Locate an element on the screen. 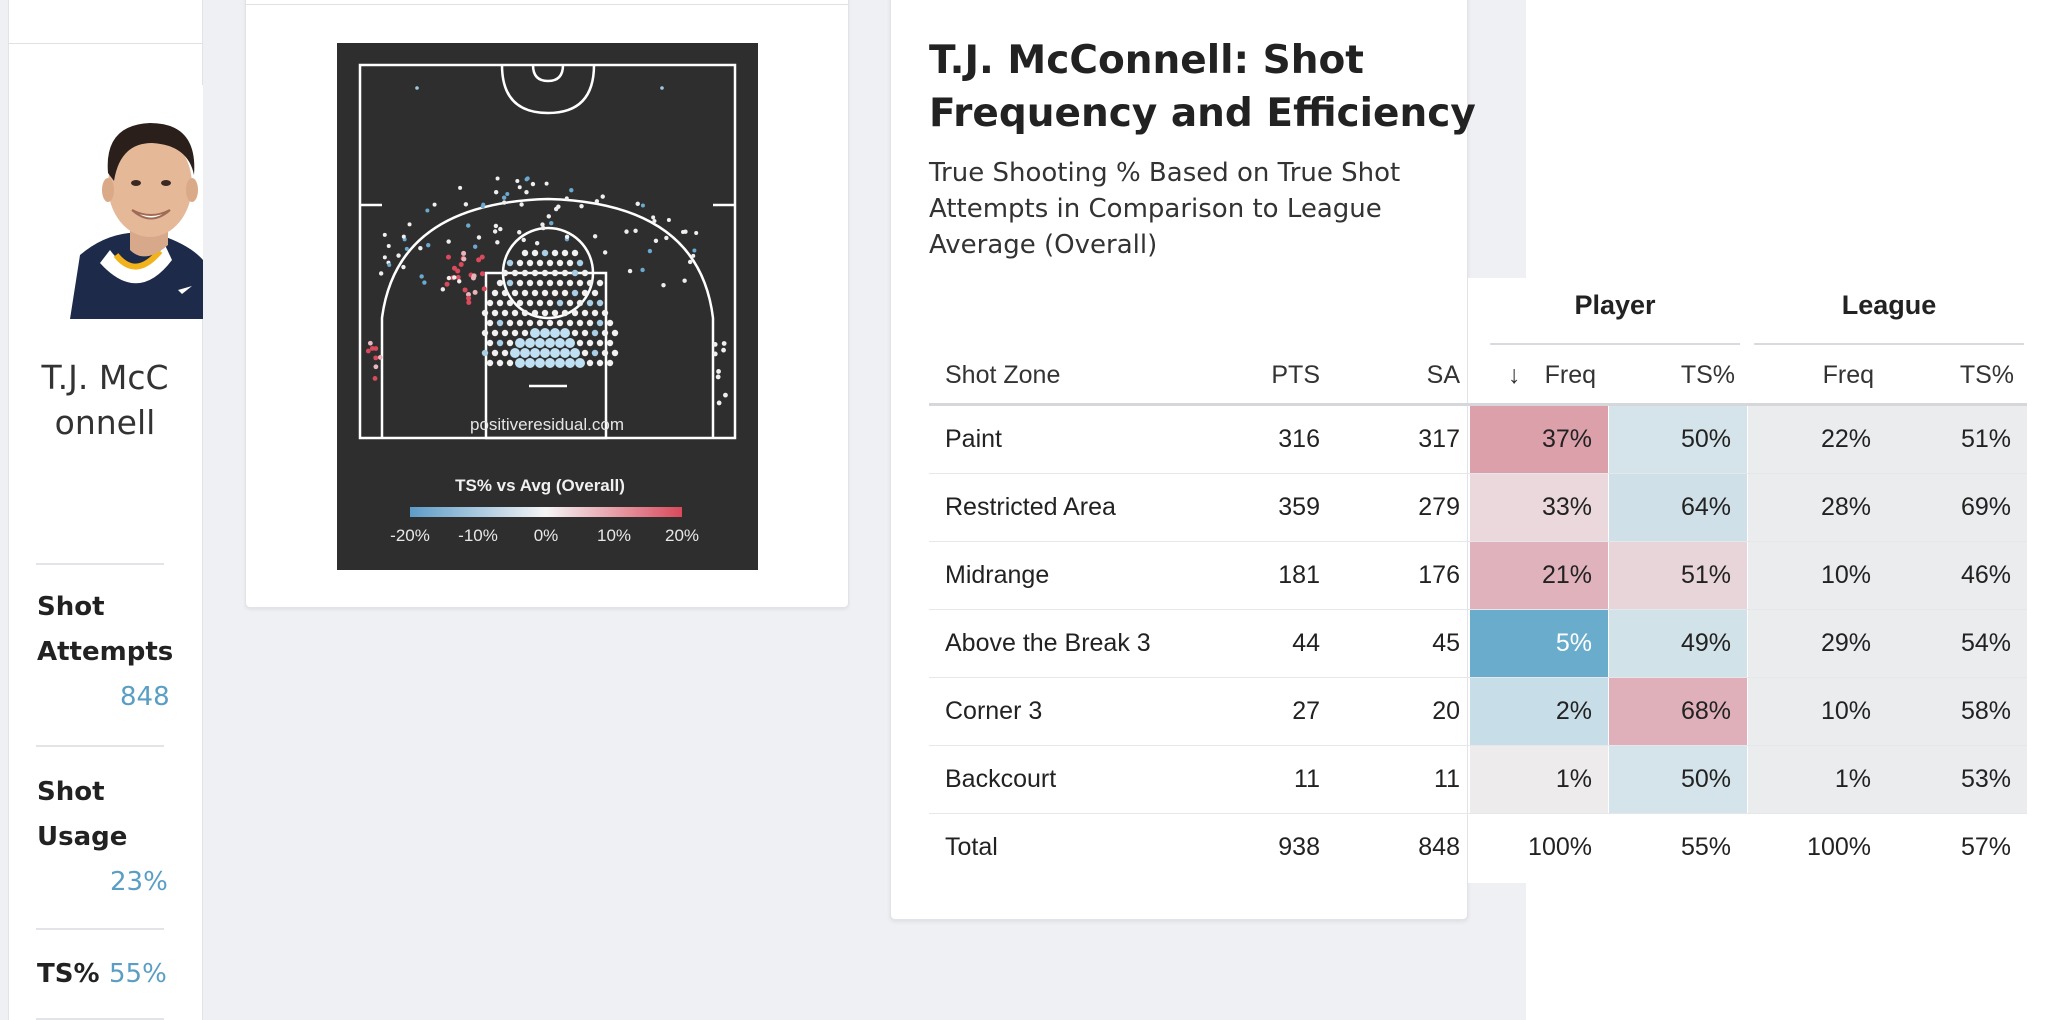 The height and width of the screenshot is (1020, 2048). sidebar-divider is located at coordinates (100, 929).